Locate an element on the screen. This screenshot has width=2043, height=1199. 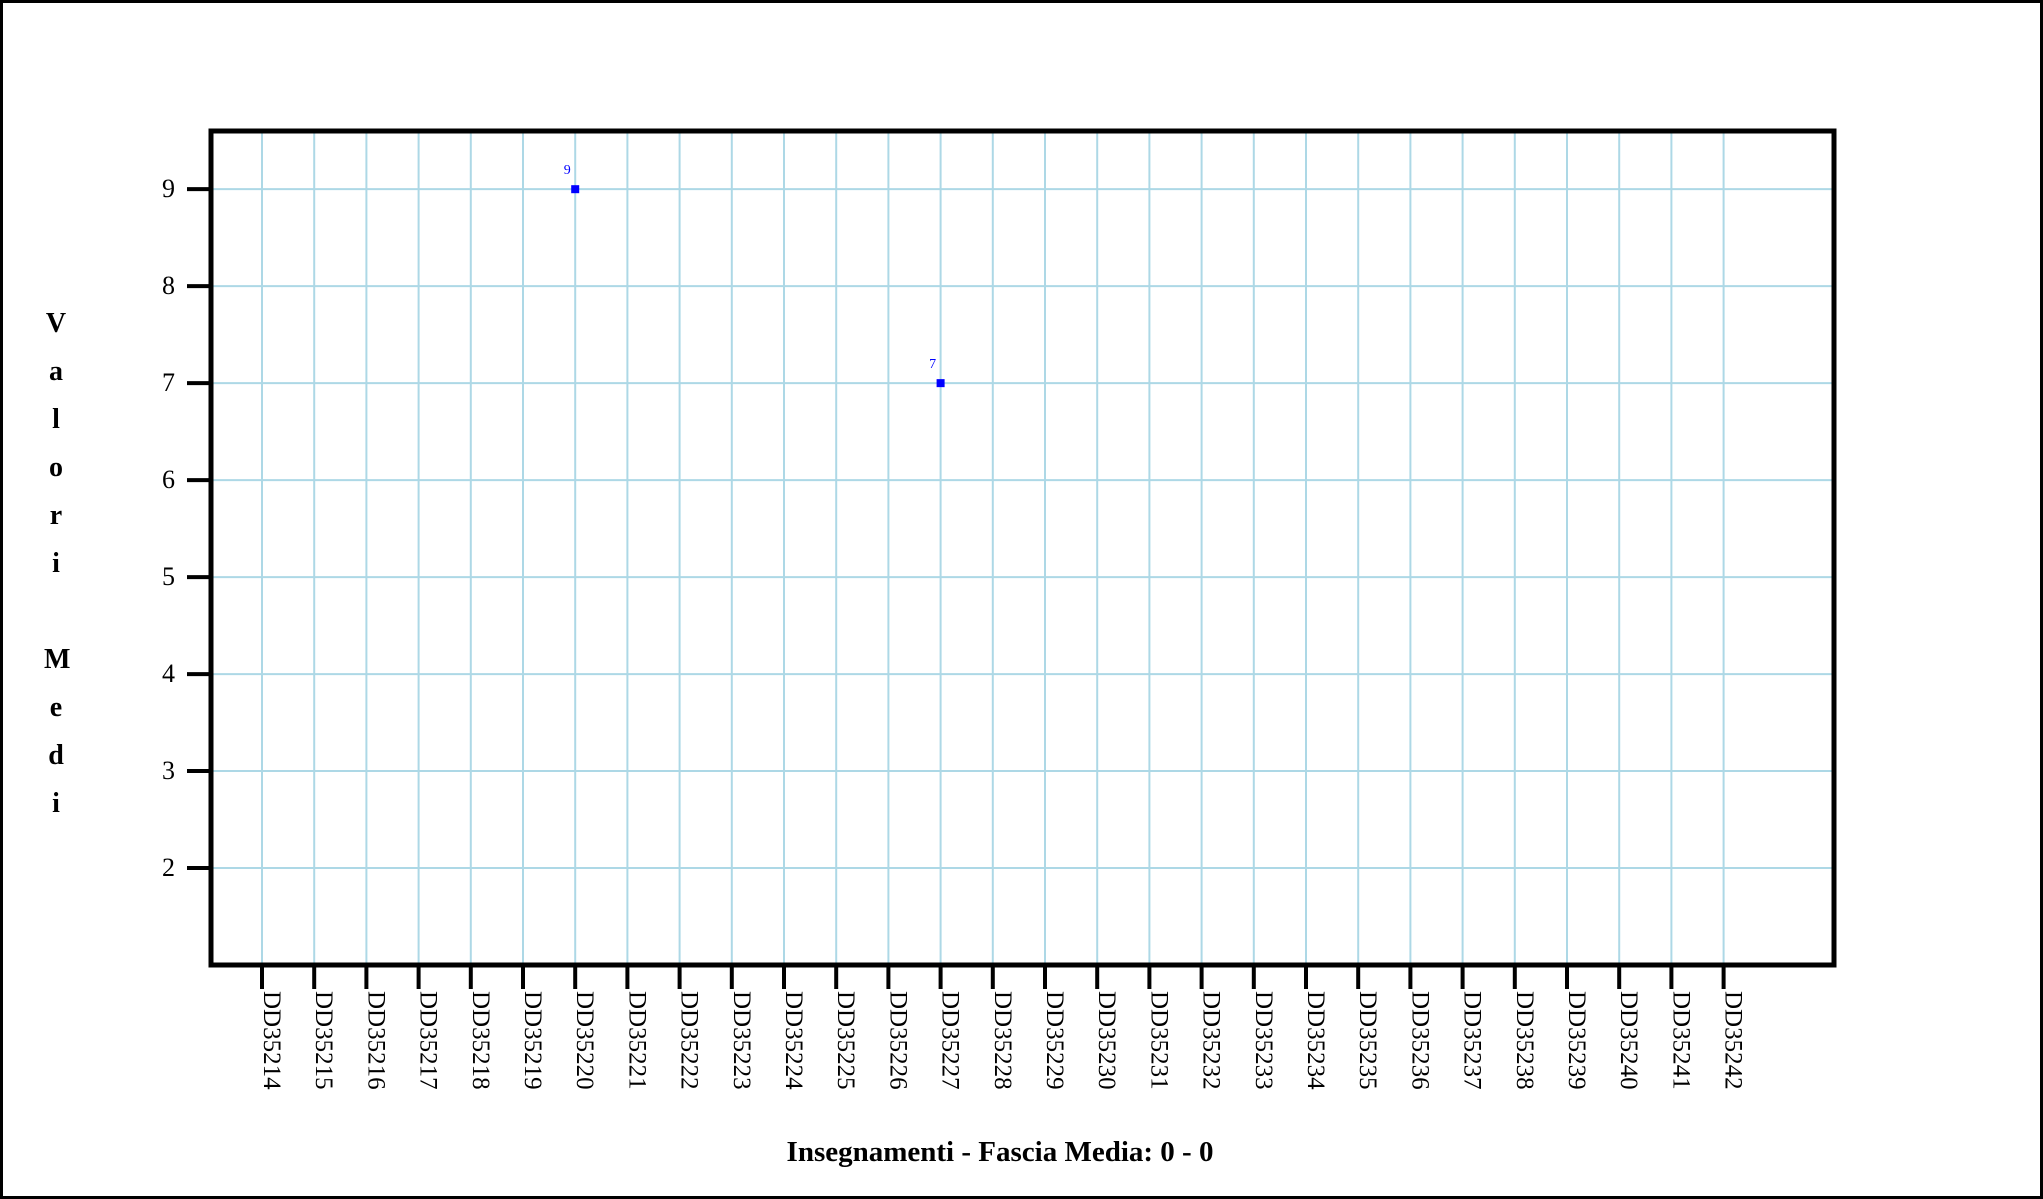
y-tick-label: 3 is located at coordinates (168, 770).